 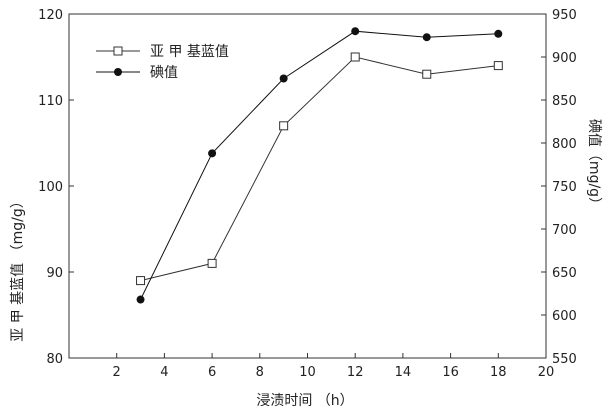 What do you see at coordinates (564, 101) in the screenshot?
I see `right-y-tick-label: 850` at bounding box center [564, 101].